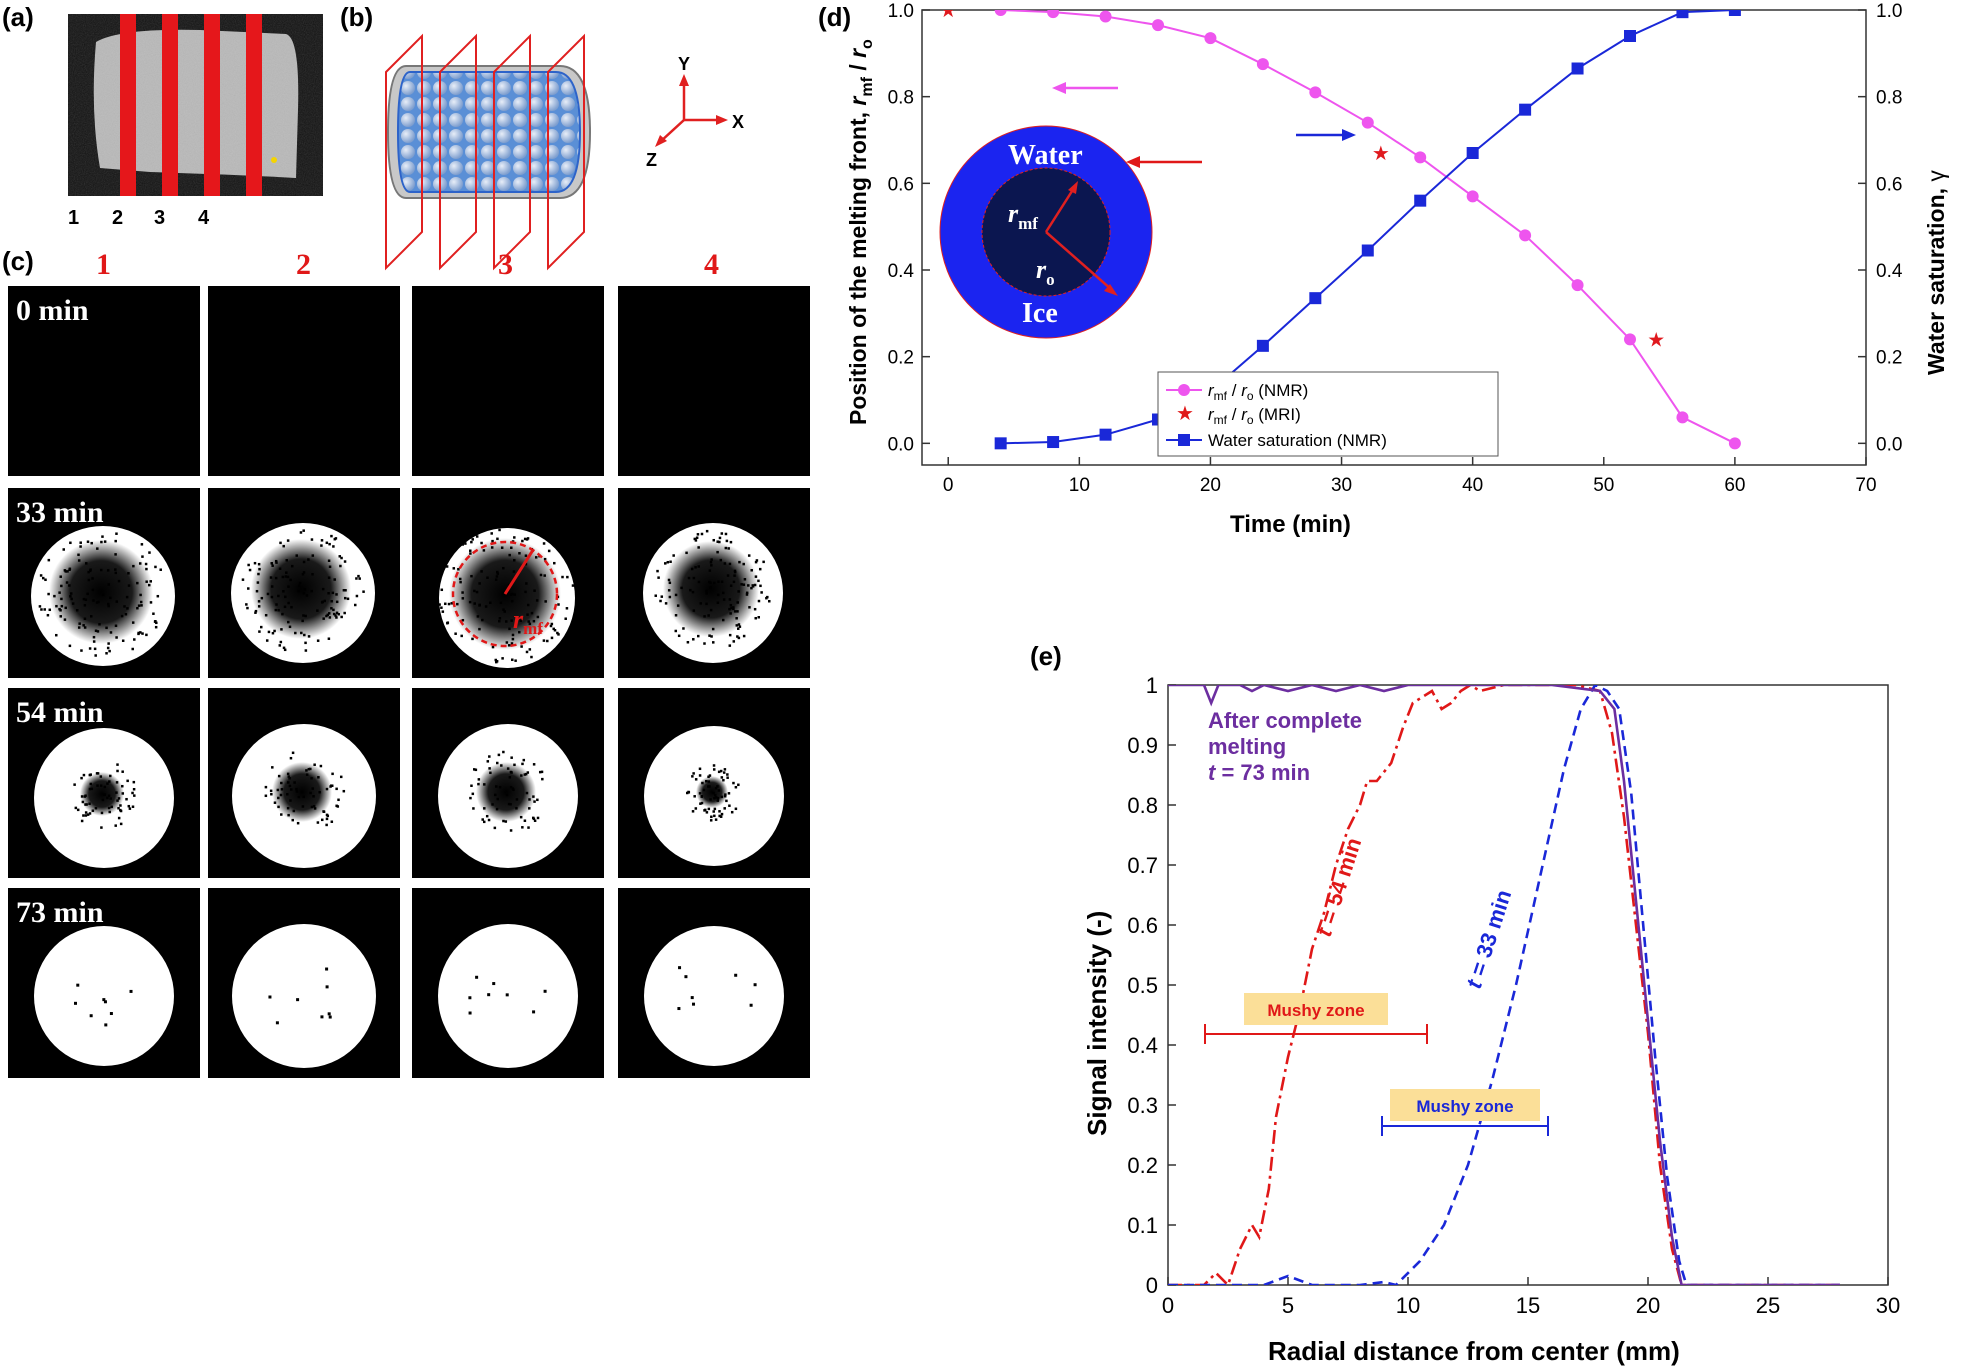 The width and height of the screenshot is (1970, 1370). Describe the element at coordinates (651, 160) in the screenshot. I see `axis-label-z: Z` at that location.